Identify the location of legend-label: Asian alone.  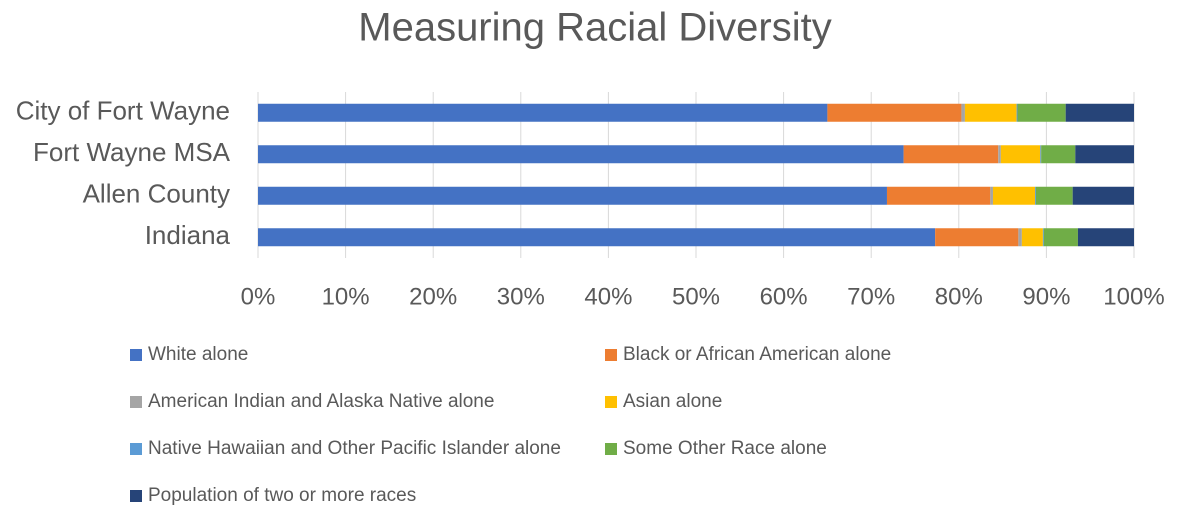
(672, 401).